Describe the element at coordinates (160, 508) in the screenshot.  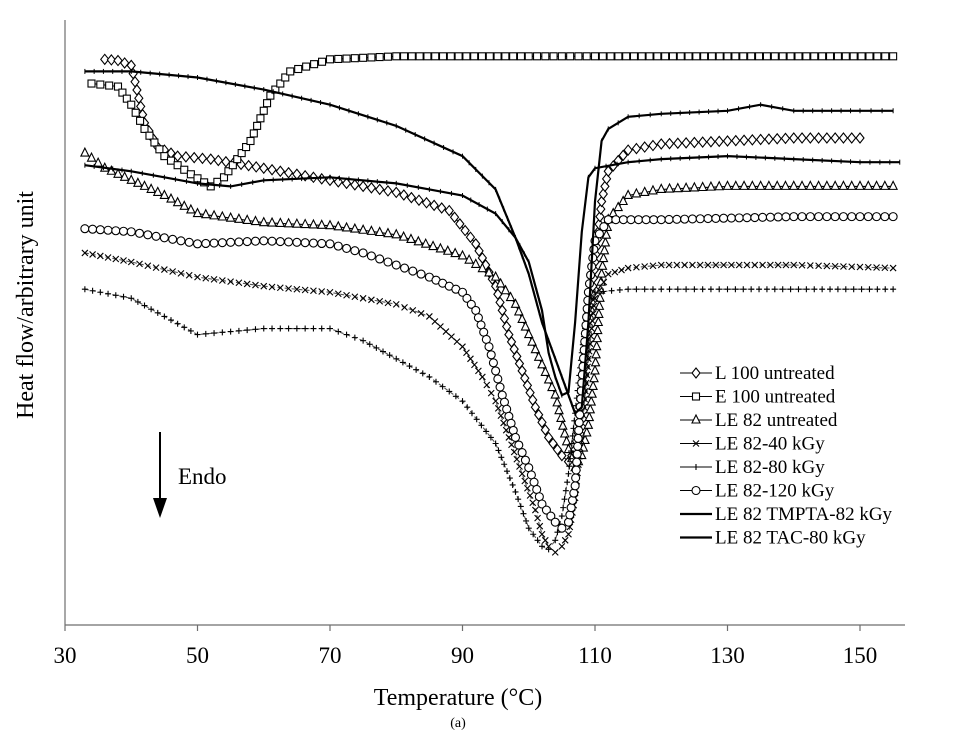
I see `arrow-down-icon` at that location.